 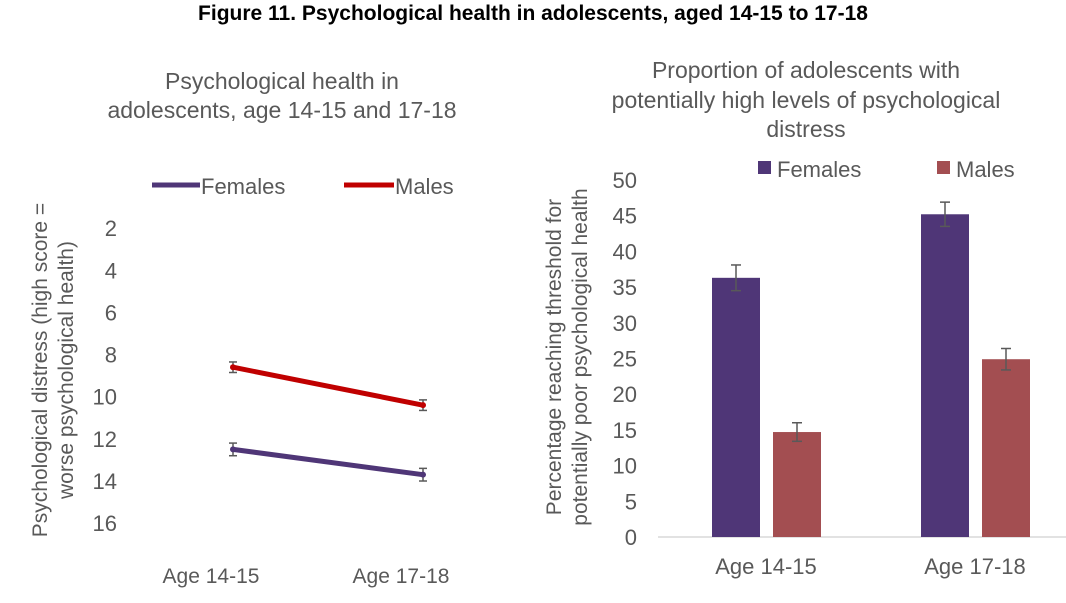 I want to click on bar-chart-x-tick-label: Age 14-15, so click(x=766, y=566).